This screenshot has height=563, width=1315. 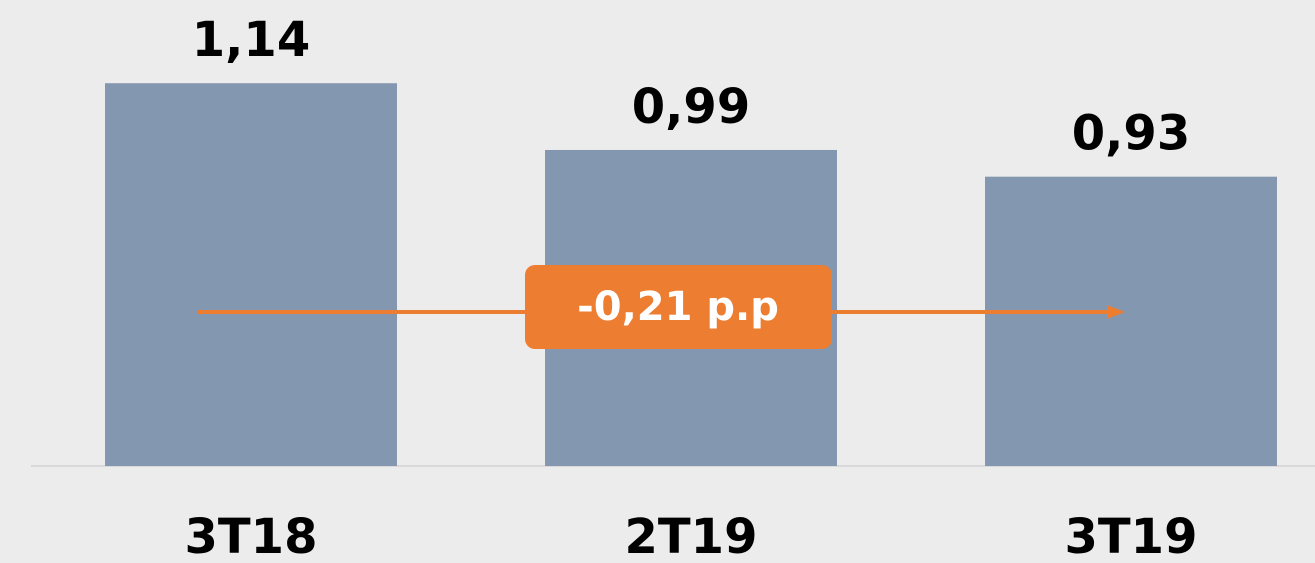 What do you see at coordinates (1131, 321) in the screenshot?
I see `bar` at bounding box center [1131, 321].